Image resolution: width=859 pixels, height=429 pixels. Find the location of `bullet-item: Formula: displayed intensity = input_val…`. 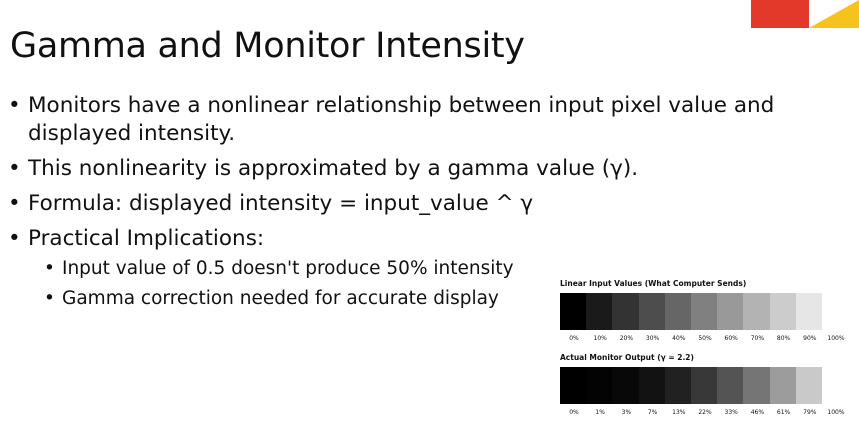

bullet-item: Formula: displayed intensity = input_val… is located at coordinates (406, 204).